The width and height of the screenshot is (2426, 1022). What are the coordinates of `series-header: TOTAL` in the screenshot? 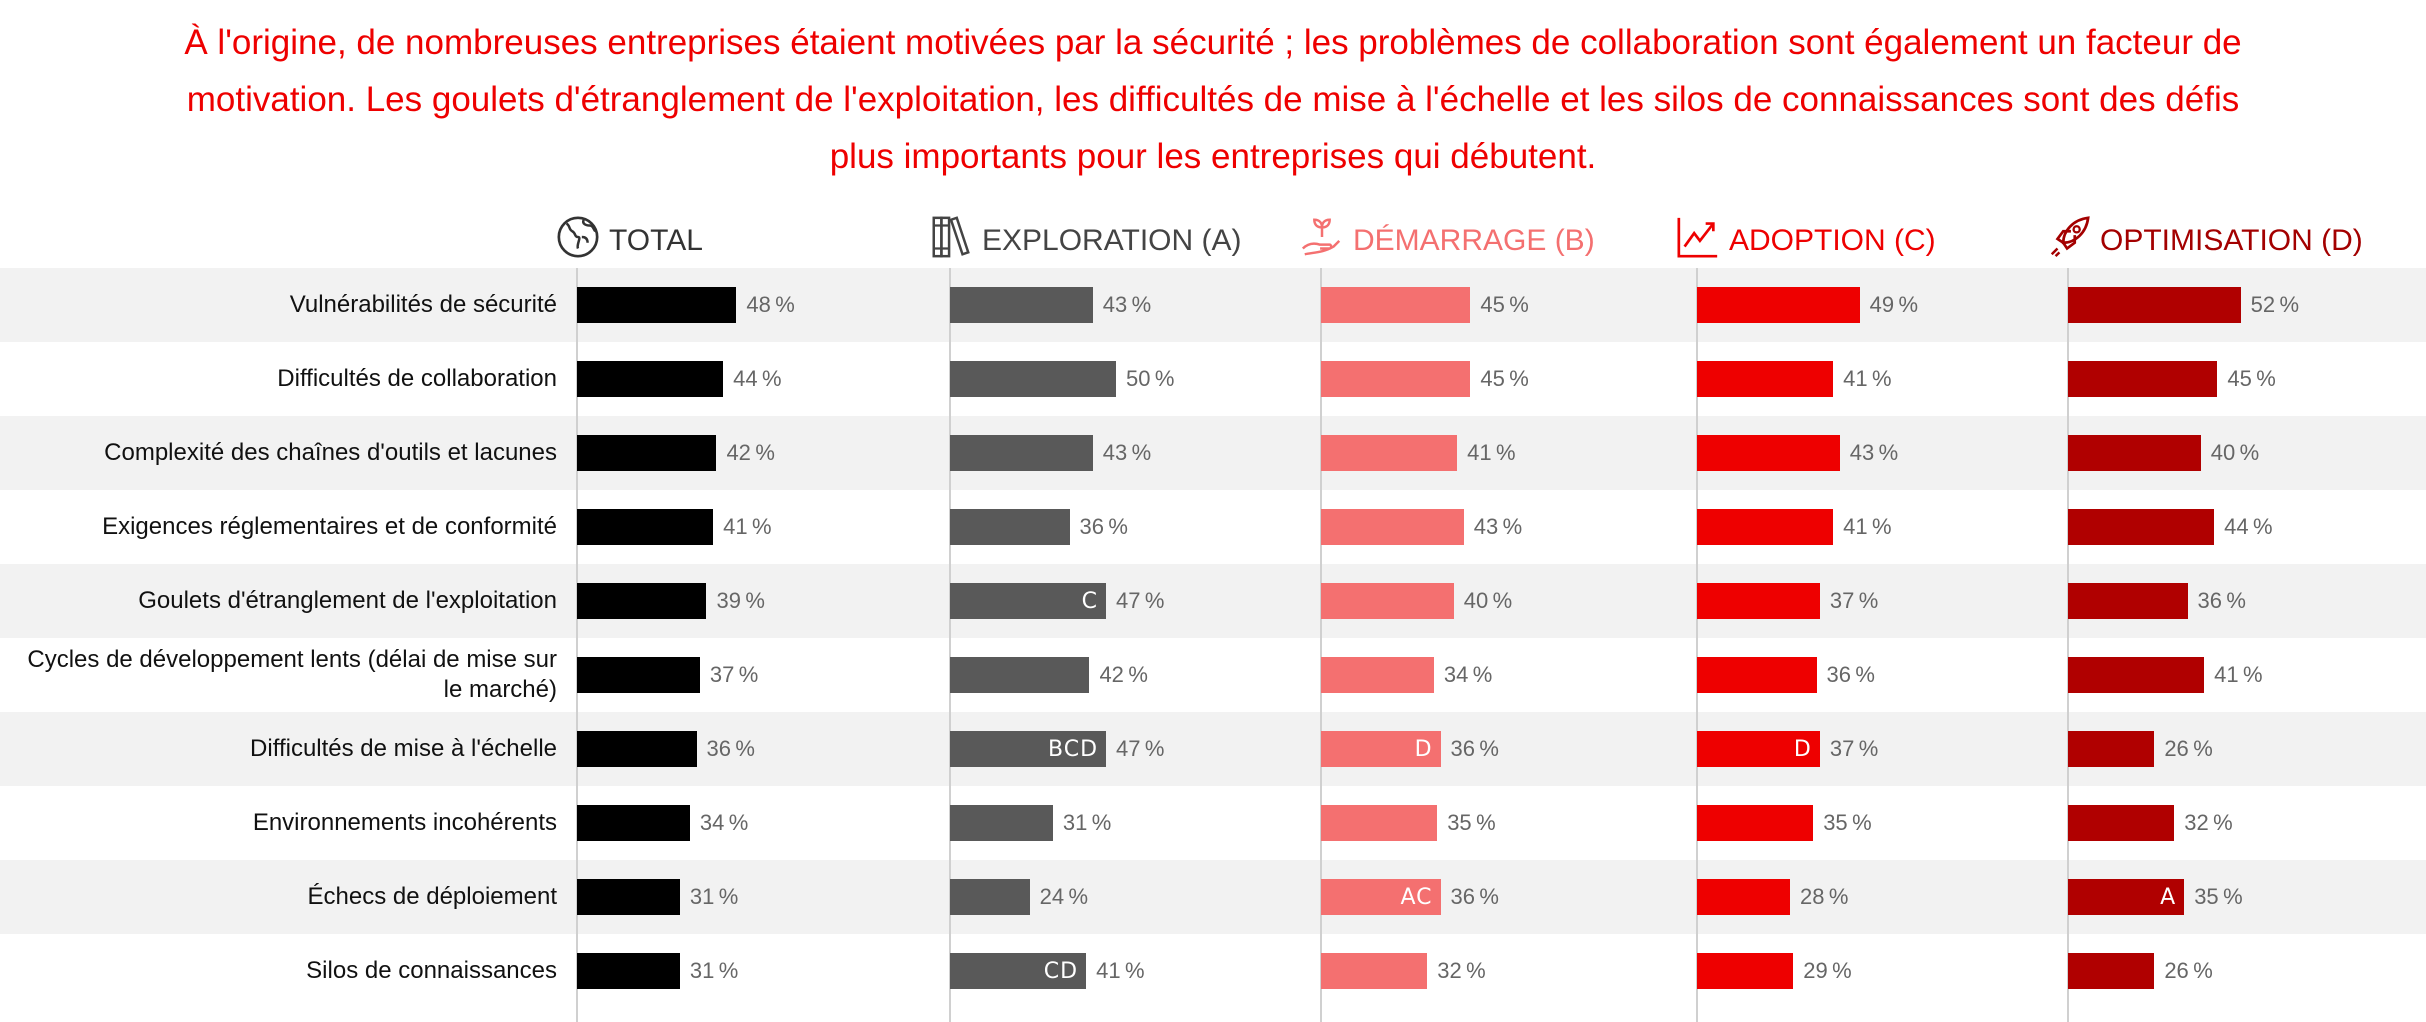 It's located at (629, 241).